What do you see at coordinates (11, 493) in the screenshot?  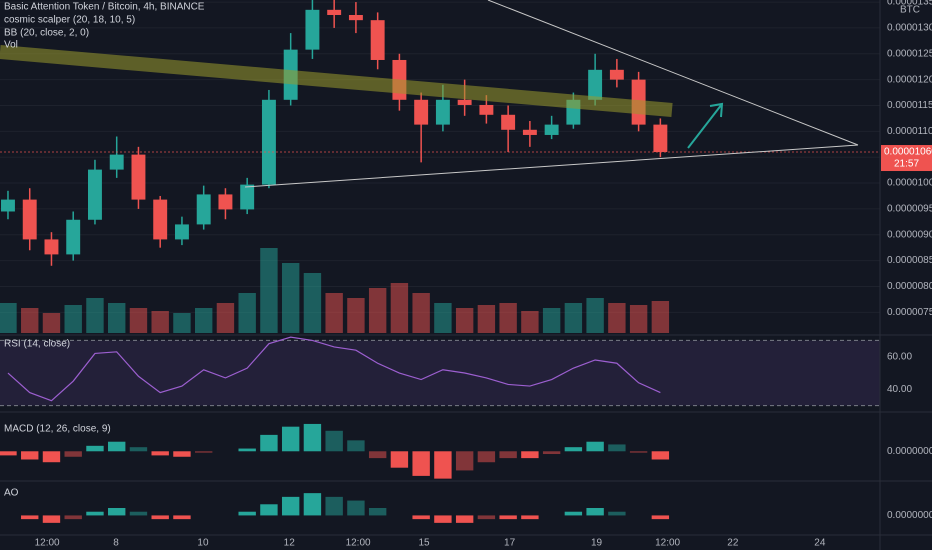 I see `pane-title: AO` at bounding box center [11, 493].